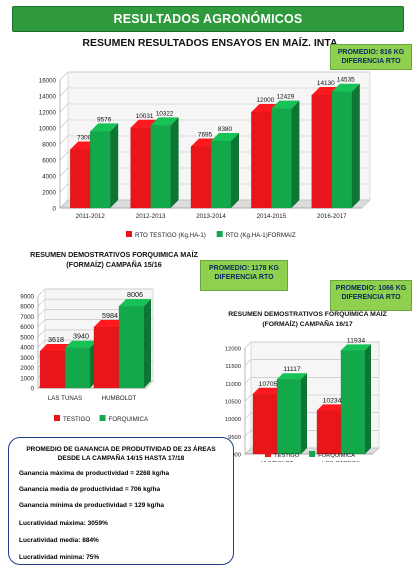 Image resolution: width=413 pixels, height=569 pixels. What do you see at coordinates (336, 456) in the screenshot?
I see `legend-label: FORQUIMICA` at bounding box center [336, 456].